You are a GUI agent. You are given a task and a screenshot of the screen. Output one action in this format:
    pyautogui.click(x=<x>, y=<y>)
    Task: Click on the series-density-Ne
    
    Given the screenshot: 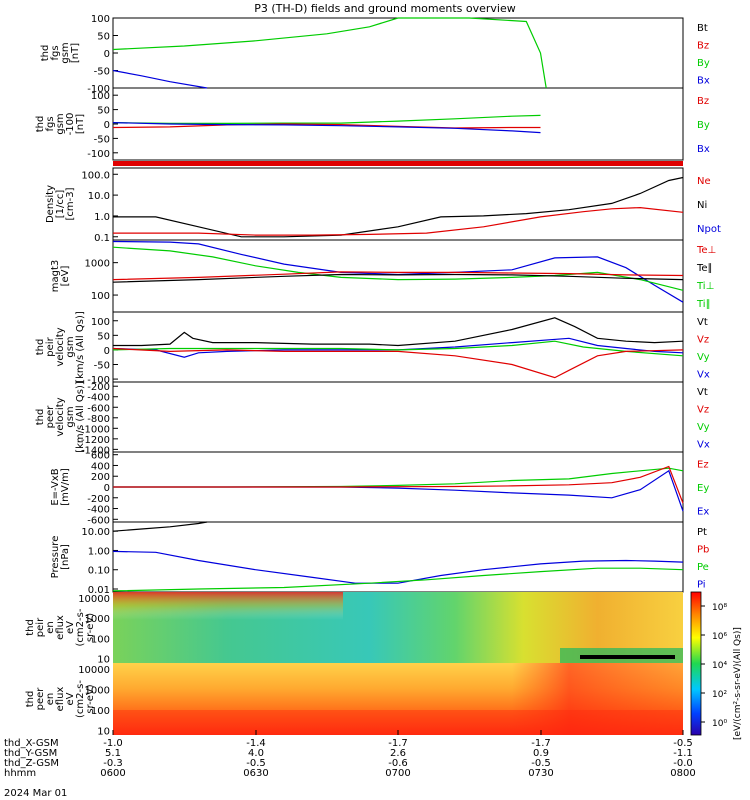 What is the action you would take?
    pyautogui.click(x=398, y=221)
    